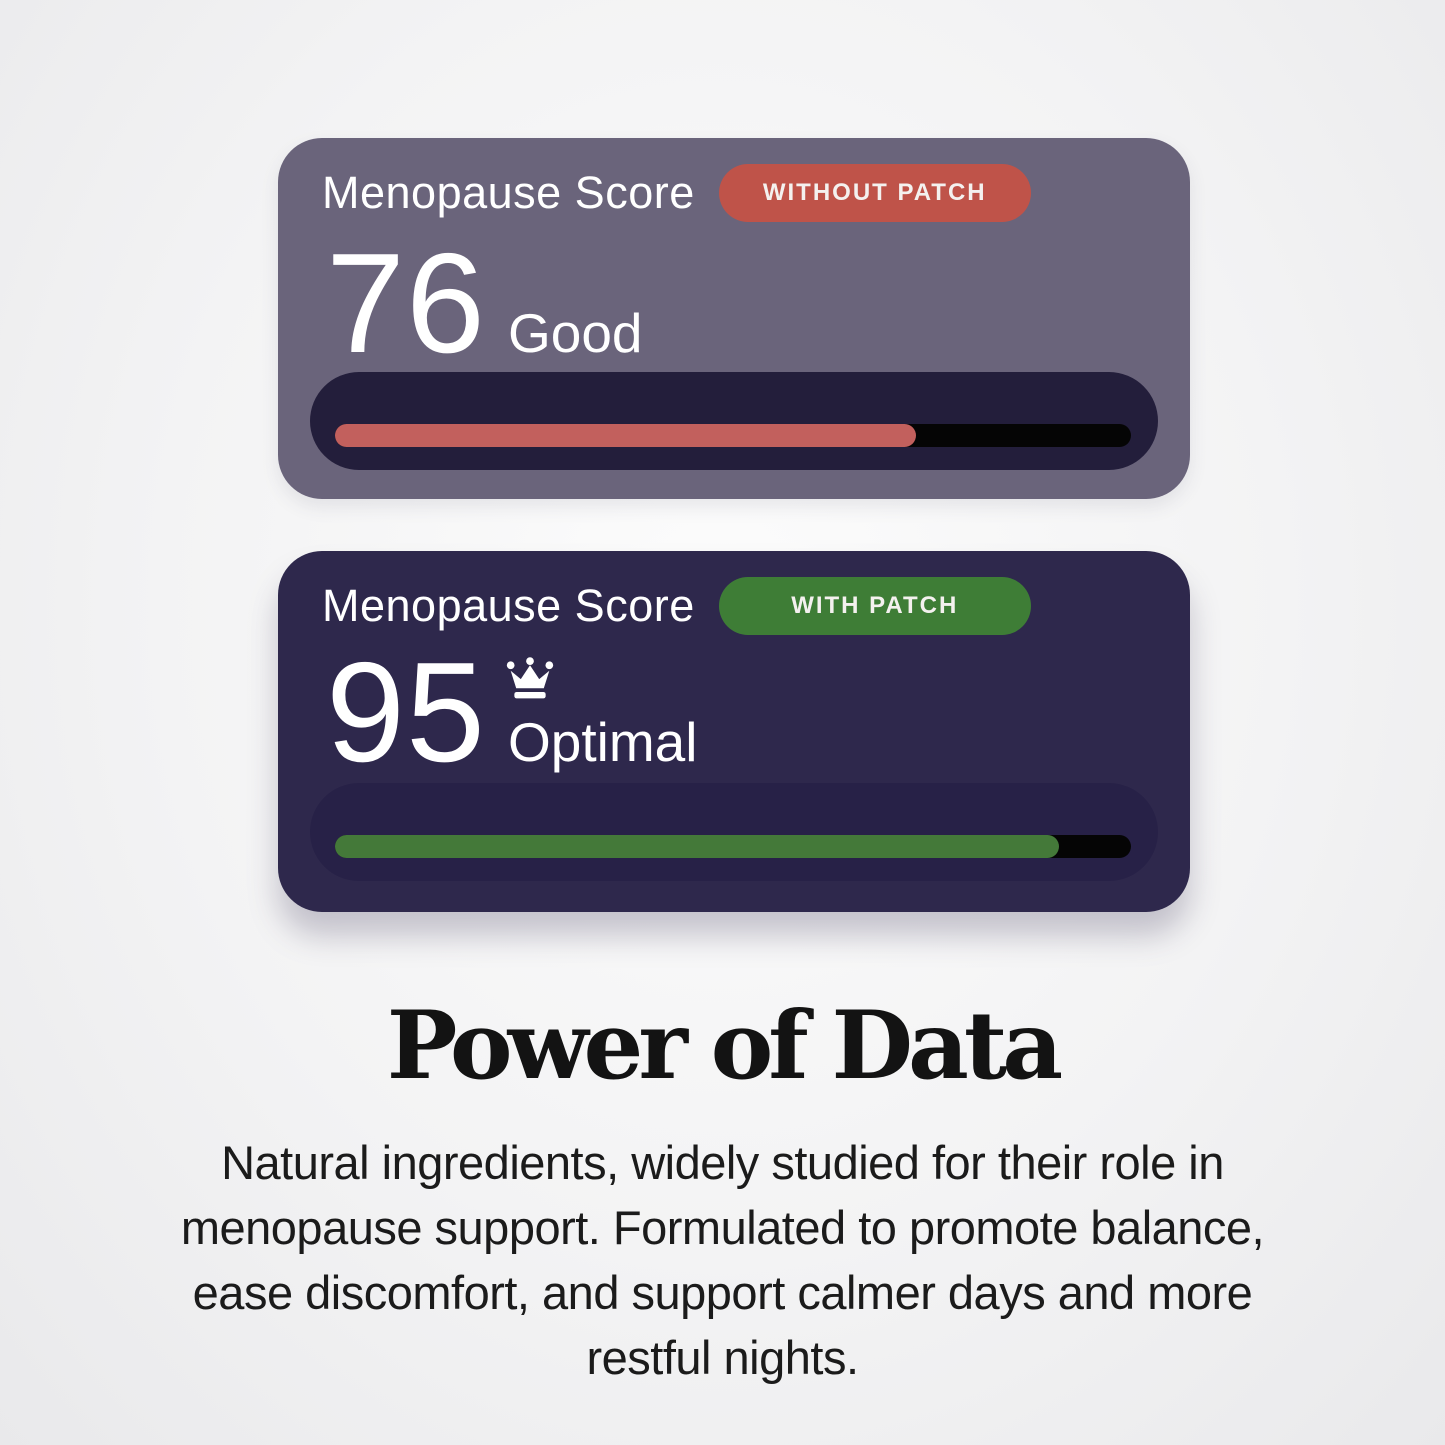 The height and width of the screenshot is (1445, 1445). Describe the element at coordinates (722, 1357) in the screenshot. I see `paragraph-line: restful nights.` at that location.